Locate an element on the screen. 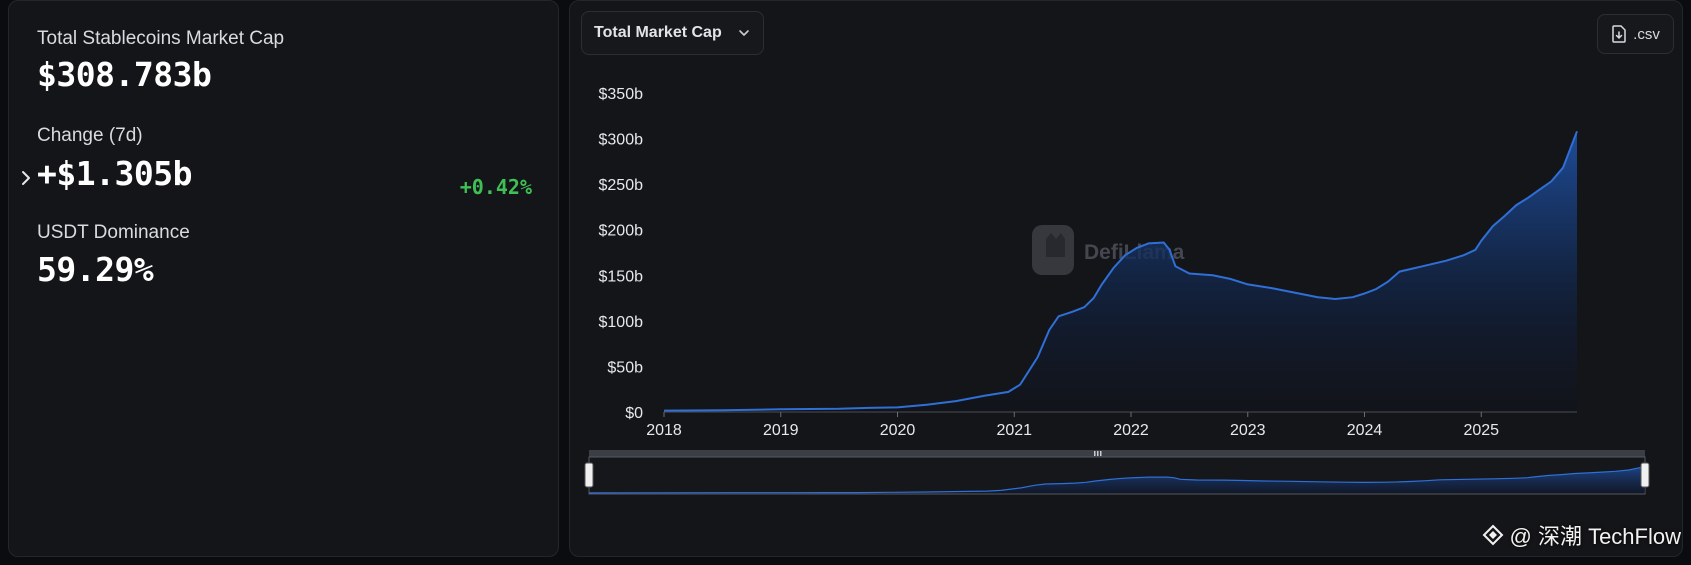 The height and width of the screenshot is (565, 1691). y-tick-label: $0 is located at coordinates (634, 413).